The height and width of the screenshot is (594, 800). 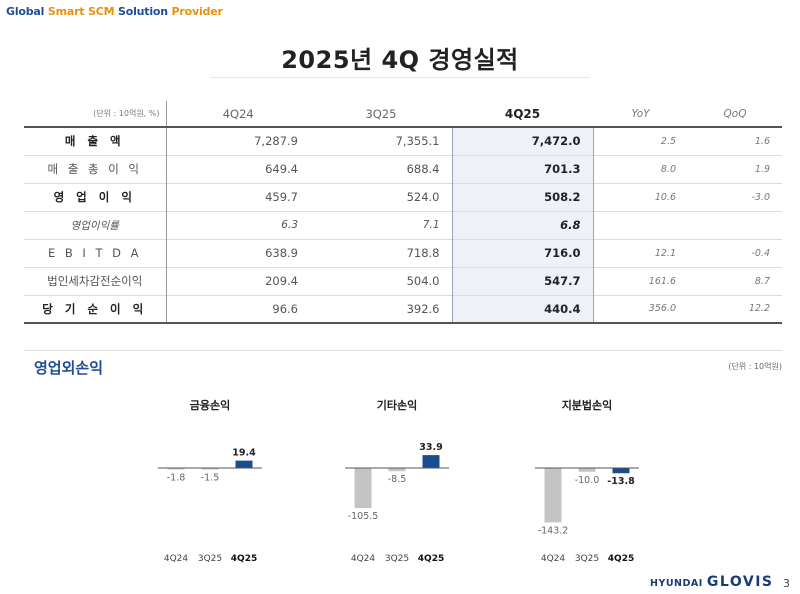 What do you see at coordinates (587, 405) in the screenshot?
I see `chart-title: 지분법손익` at bounding box center [587, 405].